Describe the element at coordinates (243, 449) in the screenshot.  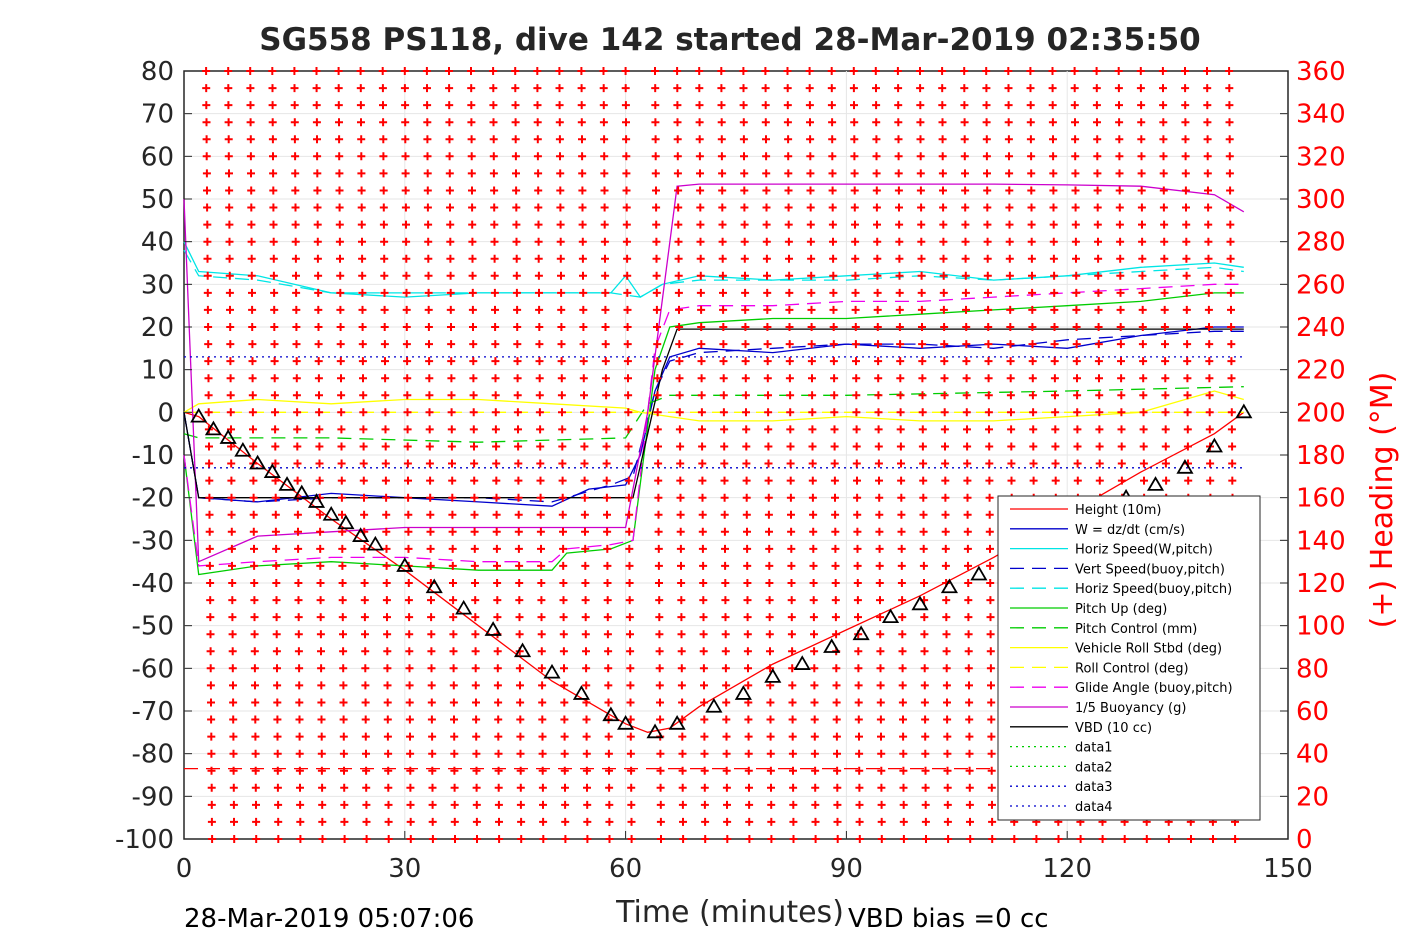
I see `depth-marker` at that location.